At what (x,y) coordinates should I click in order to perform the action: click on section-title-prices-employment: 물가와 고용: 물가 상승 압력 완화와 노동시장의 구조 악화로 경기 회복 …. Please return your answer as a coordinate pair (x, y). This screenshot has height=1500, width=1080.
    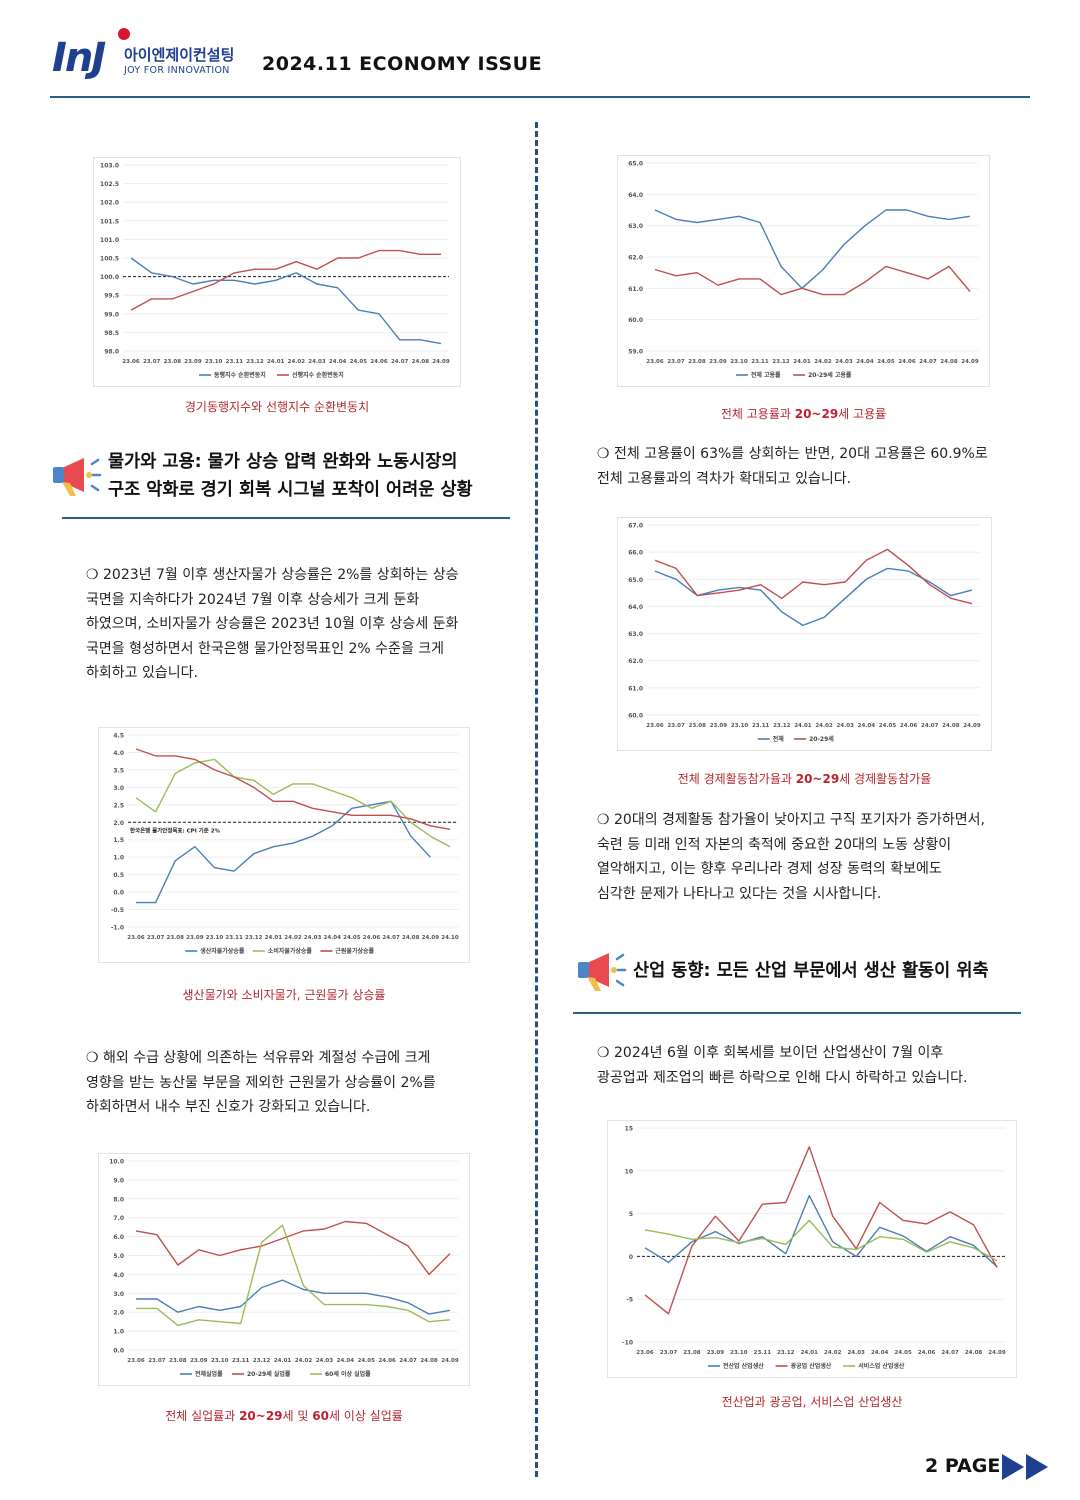
    Looking at the image, I should click on (290, 476).